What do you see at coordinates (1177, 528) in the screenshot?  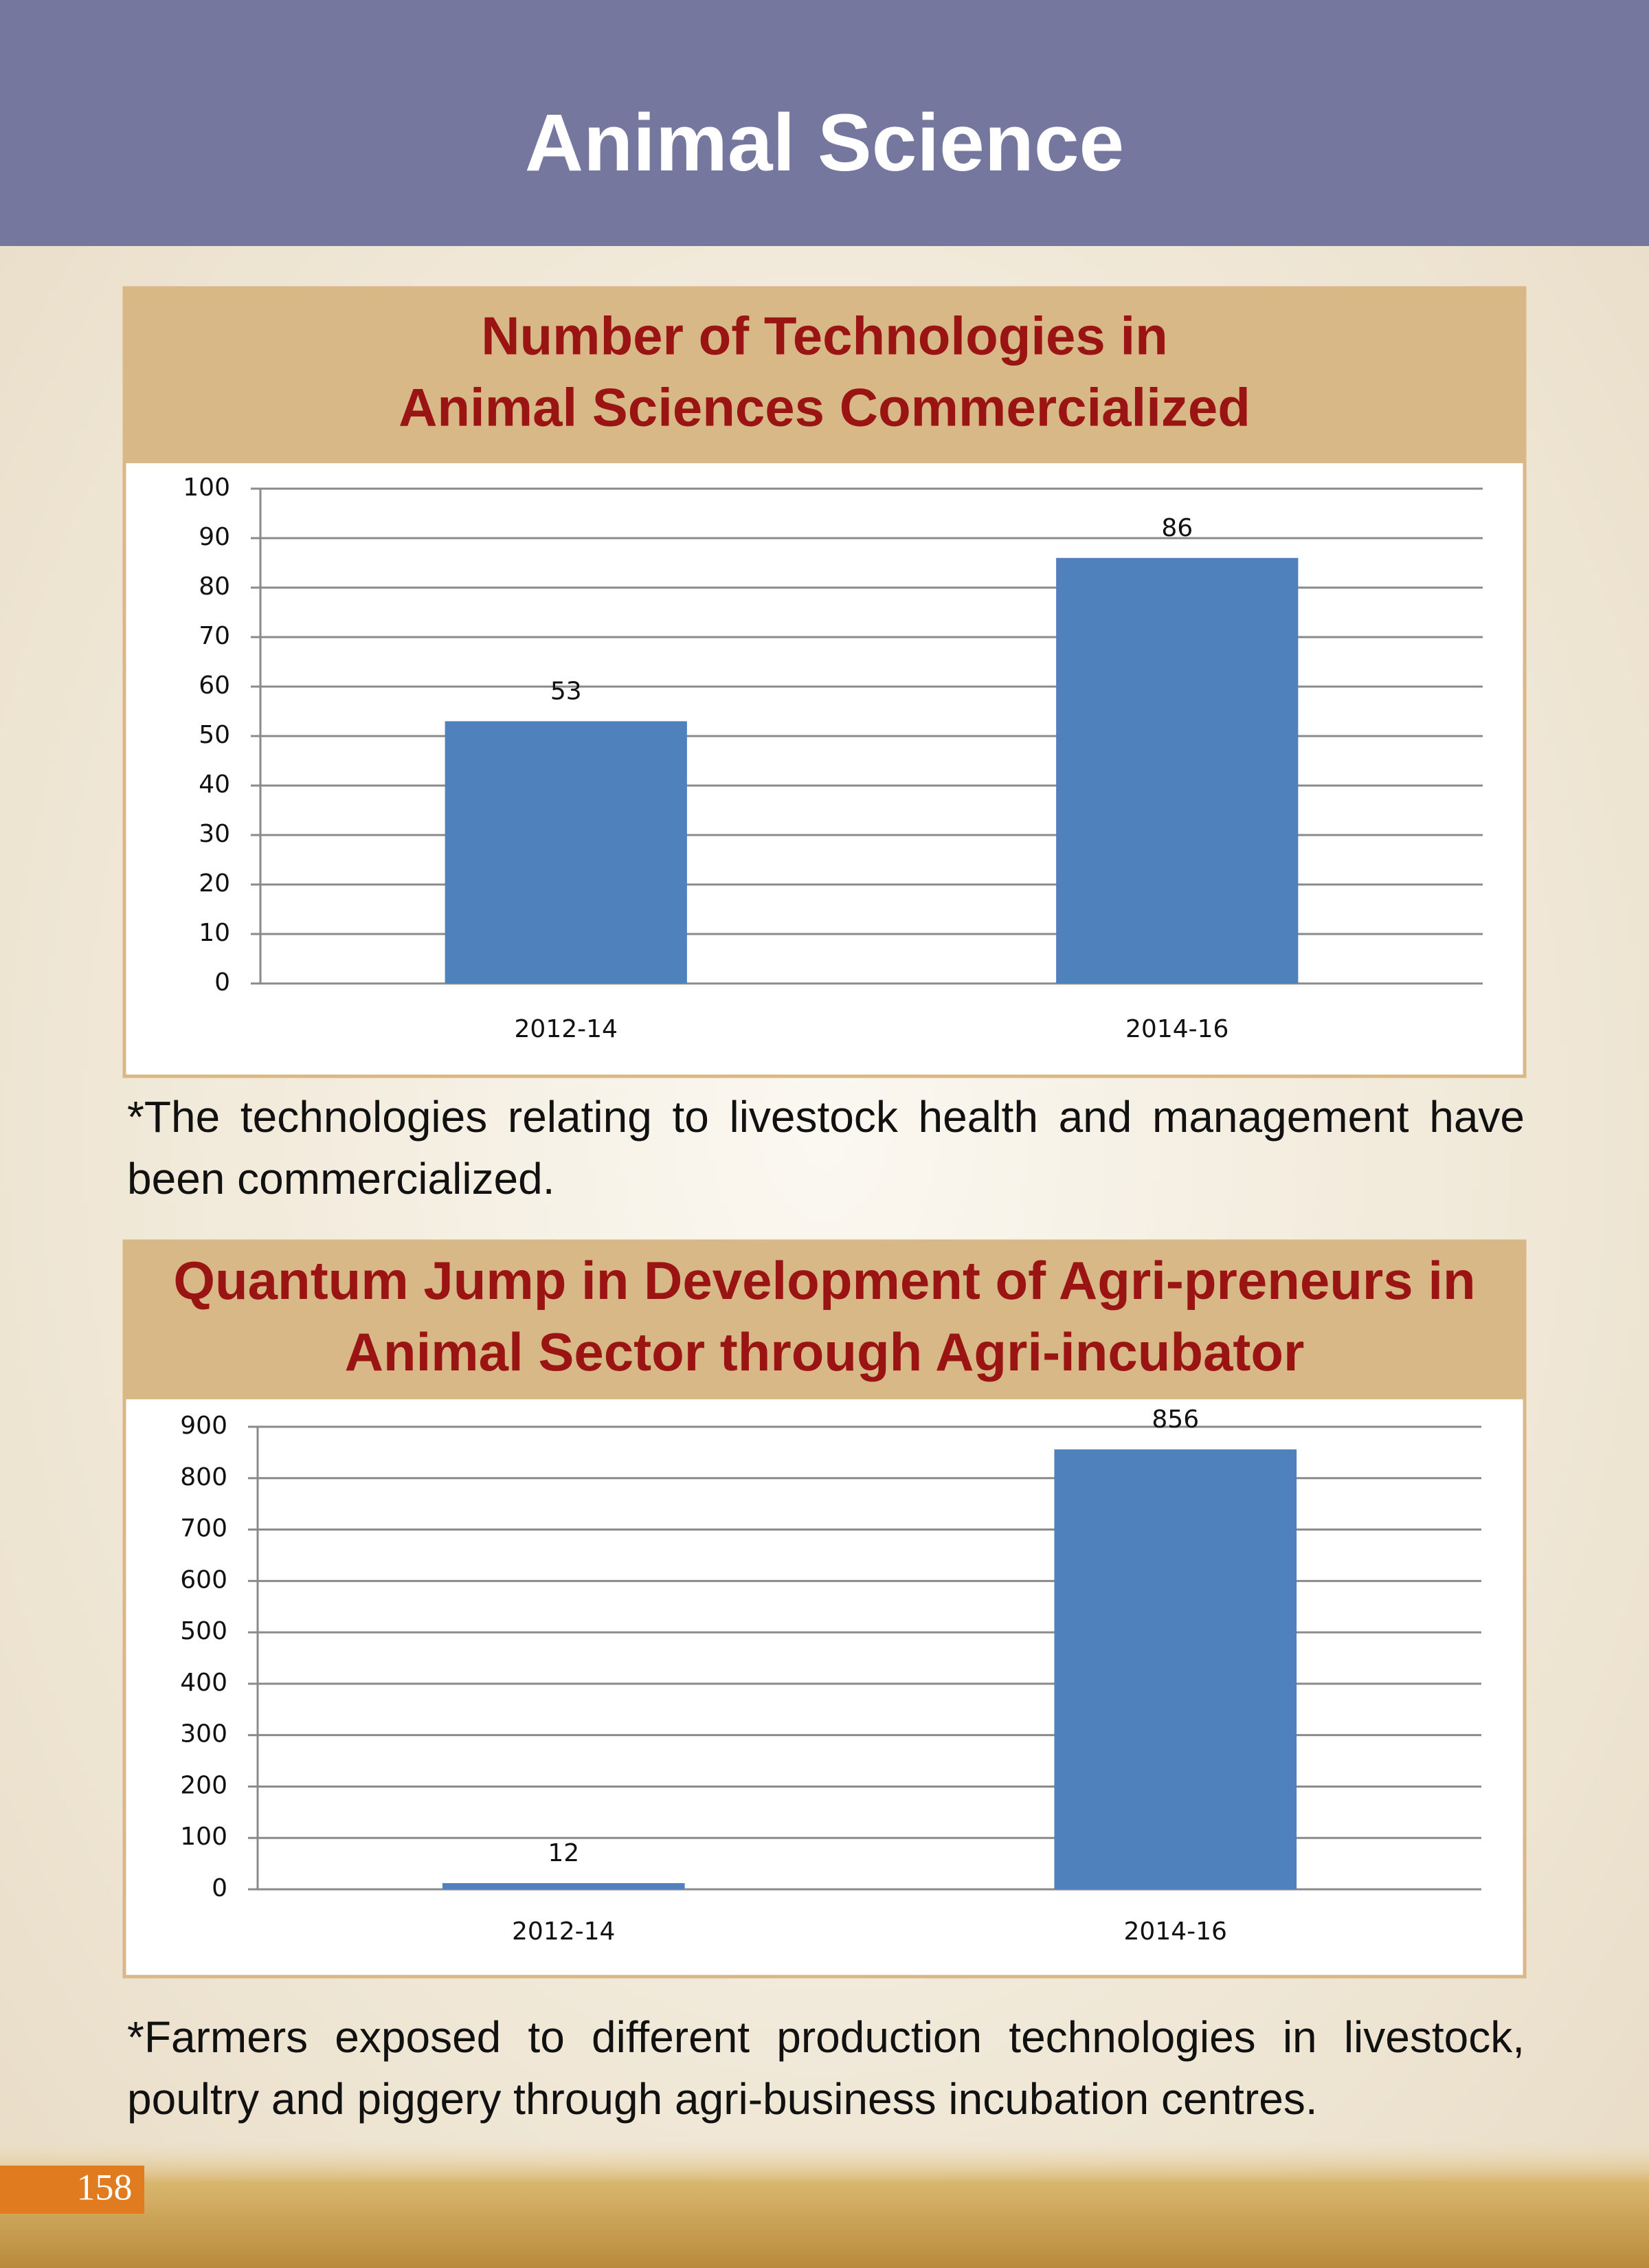 I see `data-label: 86` at bounding box center [1177, 528].